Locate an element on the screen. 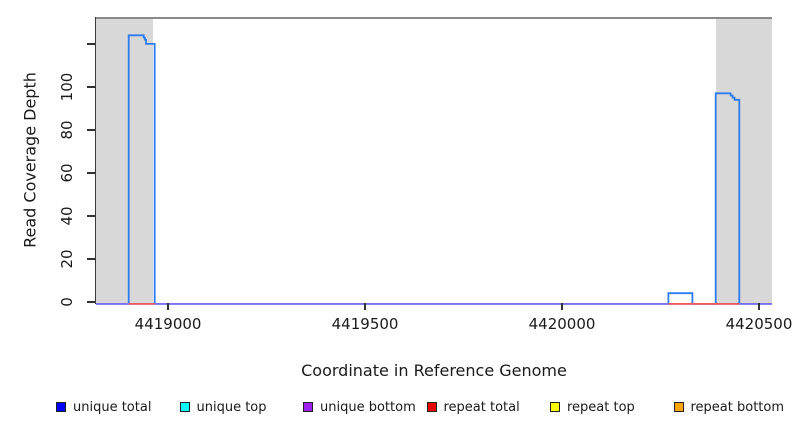 Image resolution: width=792 pixels, height=432 pixels. x-tick-label: 4419500 is located at coordinates (365, 324).